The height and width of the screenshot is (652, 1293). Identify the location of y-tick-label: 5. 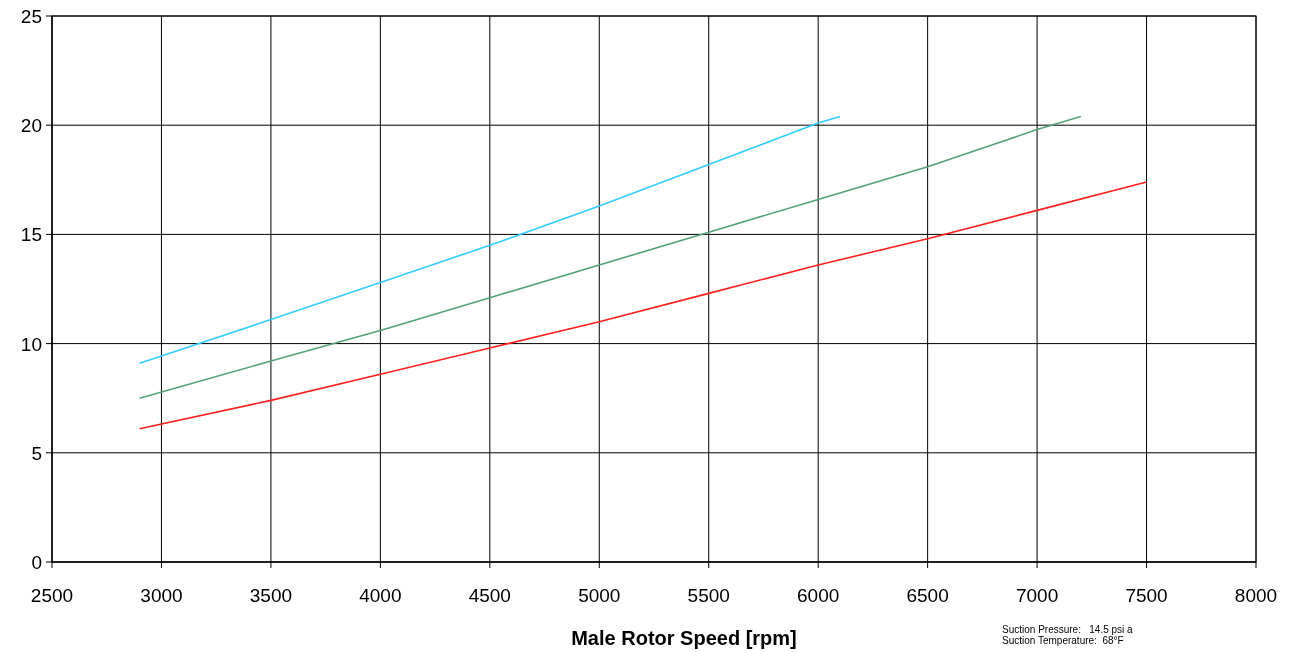
(36, 453).